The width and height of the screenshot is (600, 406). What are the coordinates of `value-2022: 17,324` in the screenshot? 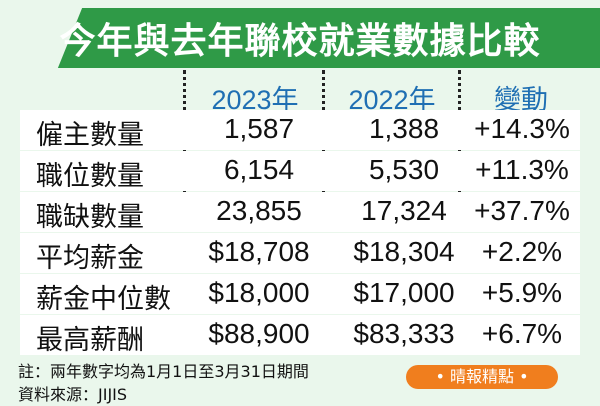 It's located at (404, 210).